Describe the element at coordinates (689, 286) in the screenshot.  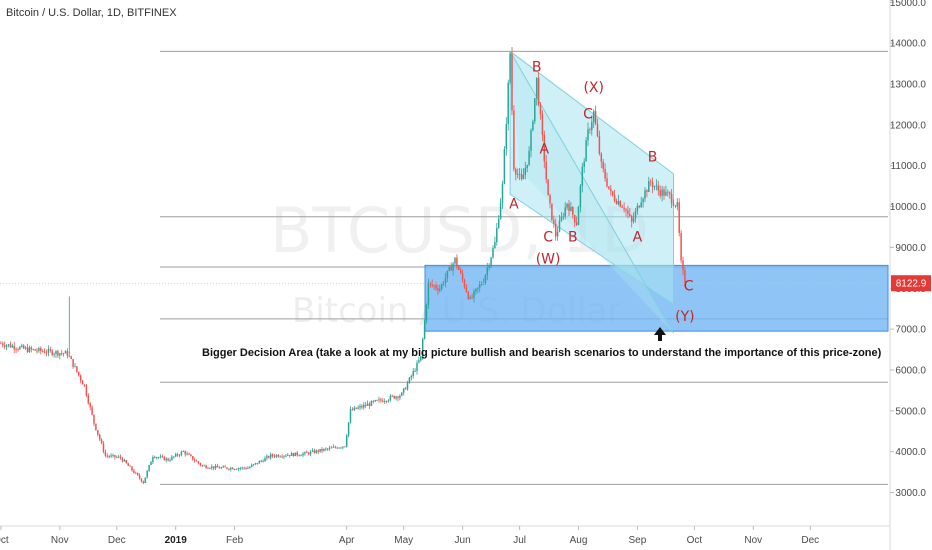
I see `wave-label: C` at that location.